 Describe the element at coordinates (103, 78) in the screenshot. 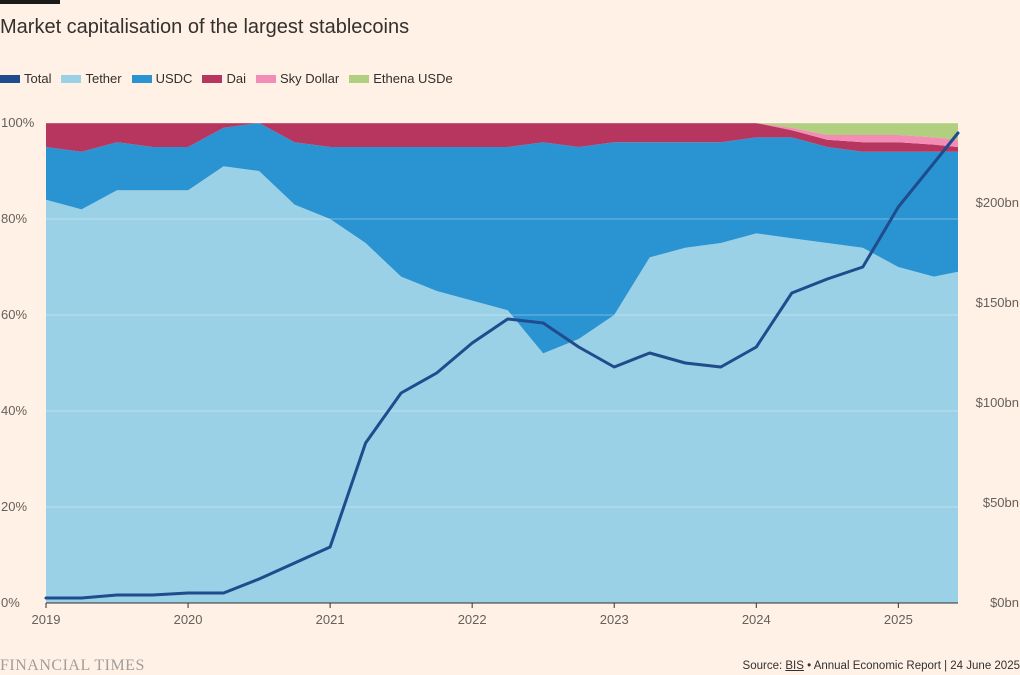

I see `legend-label-tether: Tether` at that location.